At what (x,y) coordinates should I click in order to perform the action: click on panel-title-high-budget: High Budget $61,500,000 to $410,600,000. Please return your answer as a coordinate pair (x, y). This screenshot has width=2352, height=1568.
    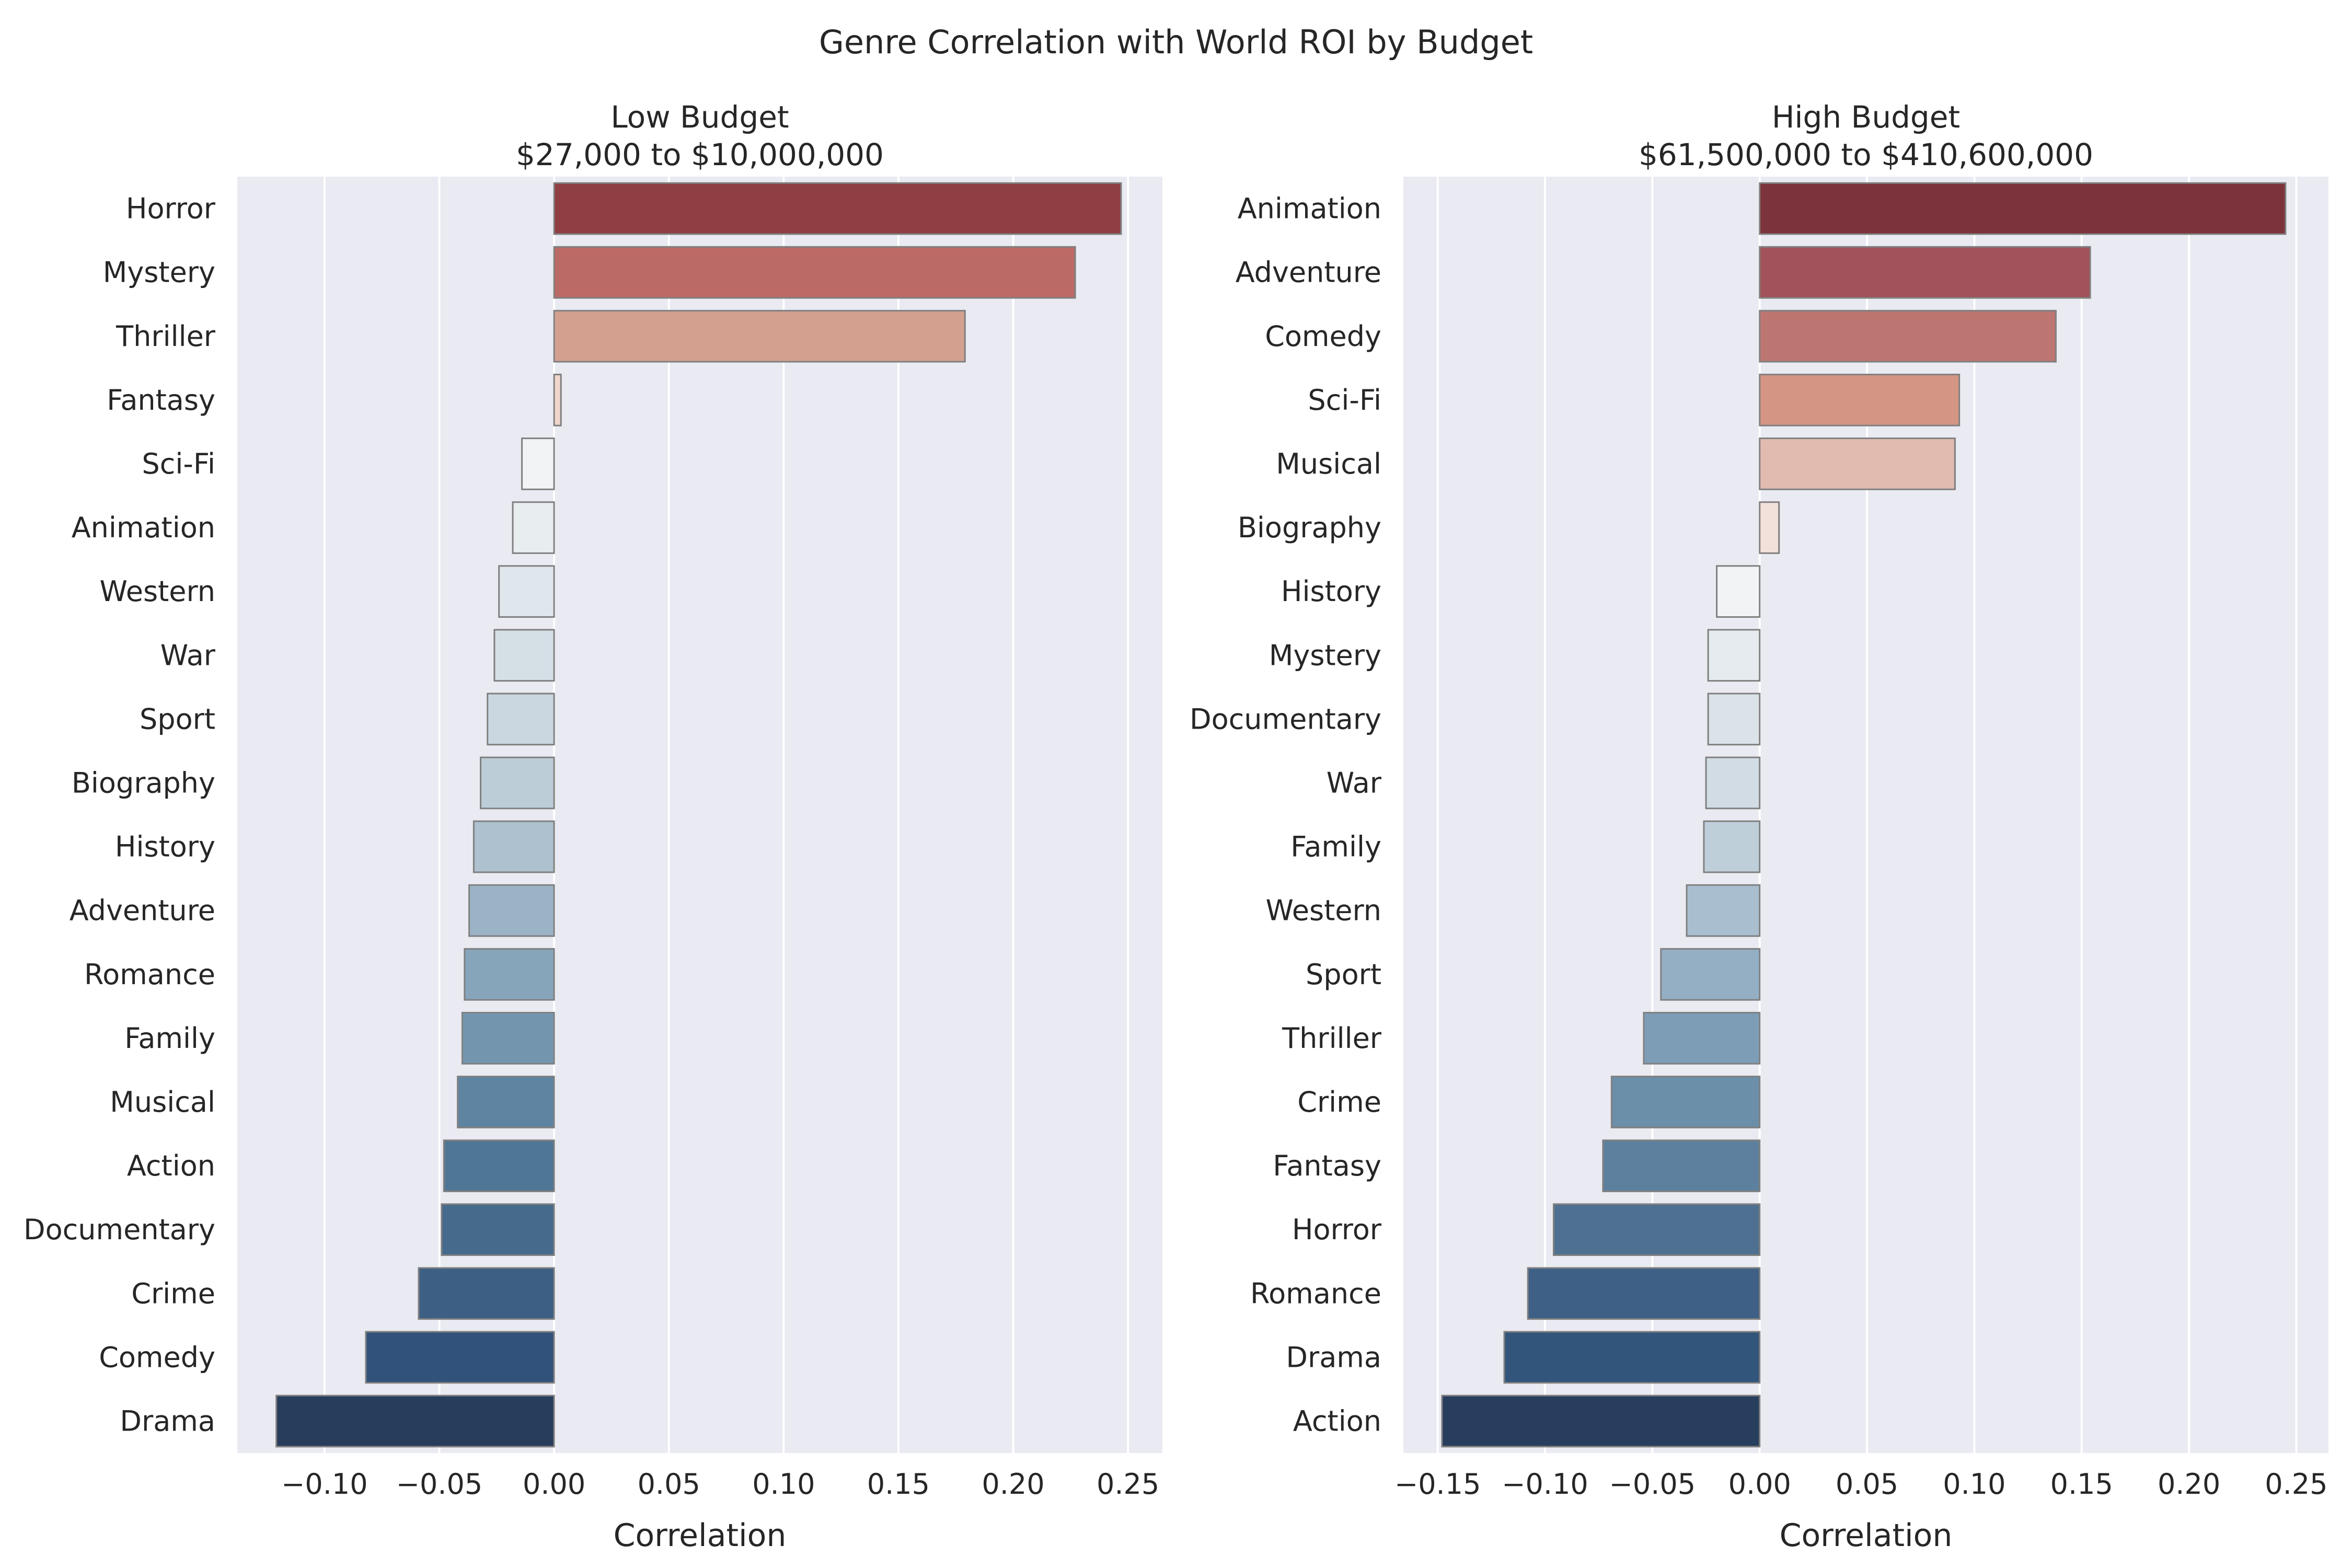
    Looking at the image, I should click on (1865, 136).